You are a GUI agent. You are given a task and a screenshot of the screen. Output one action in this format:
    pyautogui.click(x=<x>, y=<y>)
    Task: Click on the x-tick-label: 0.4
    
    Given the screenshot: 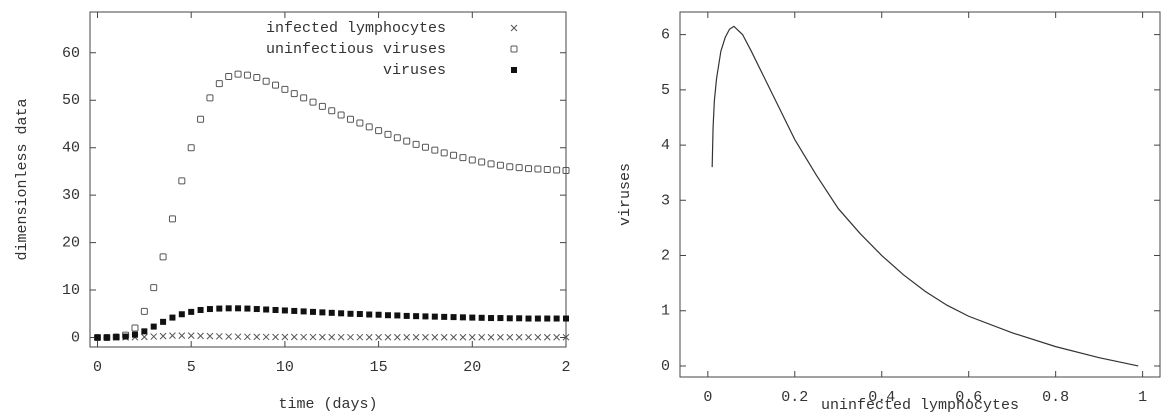 What is the action you would take?
    pyautogui.click(x=881, y=397)
    